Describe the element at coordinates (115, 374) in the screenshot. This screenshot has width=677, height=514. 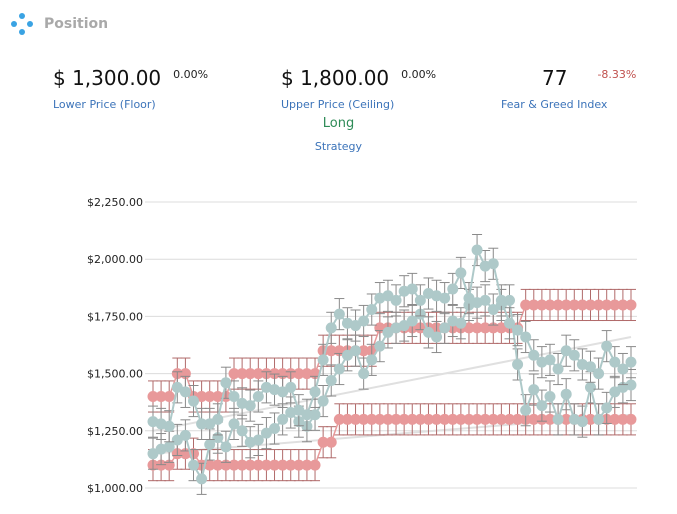
I see `y-tick-label: $1,500.00` at that location.